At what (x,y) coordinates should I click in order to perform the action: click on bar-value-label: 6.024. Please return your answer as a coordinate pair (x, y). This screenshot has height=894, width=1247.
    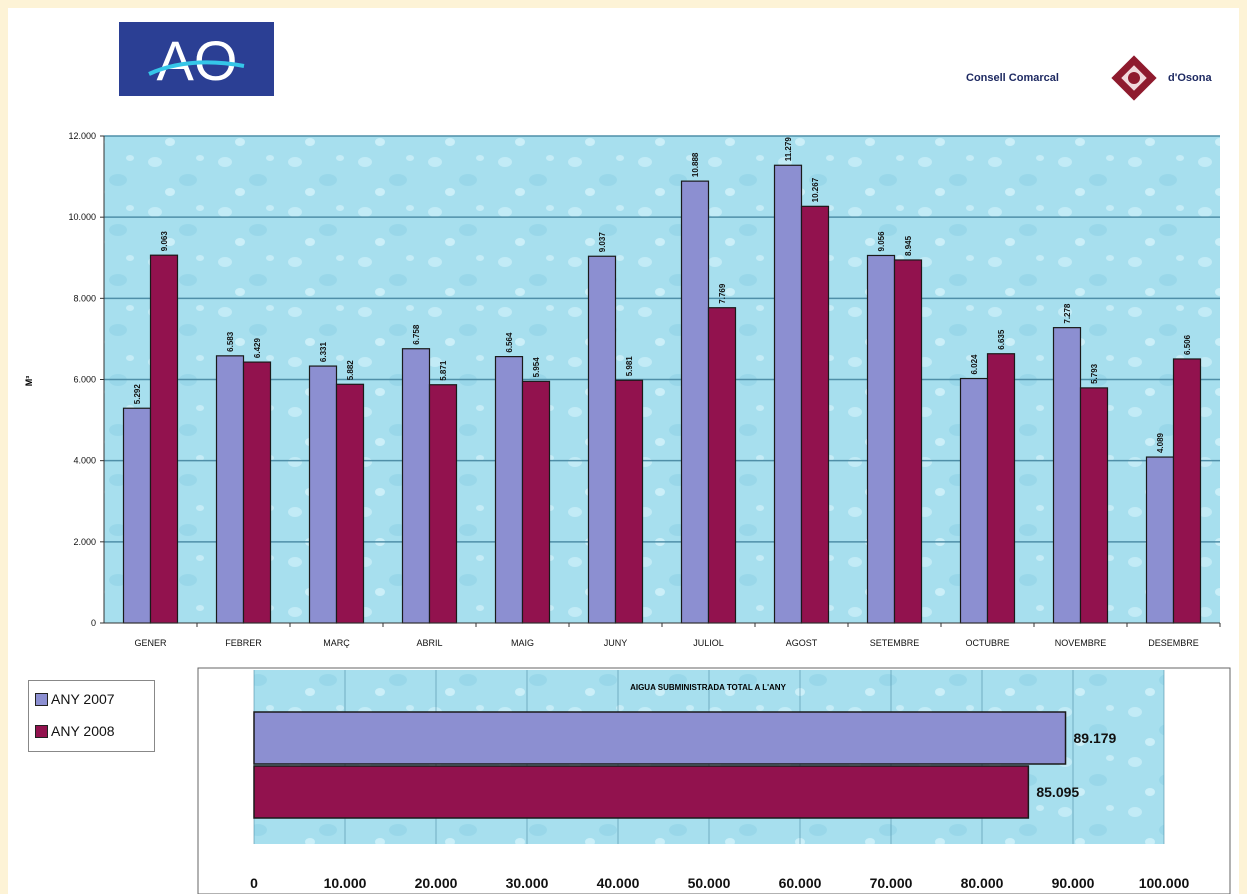
    Looking at the image, I should click on (974, 364).